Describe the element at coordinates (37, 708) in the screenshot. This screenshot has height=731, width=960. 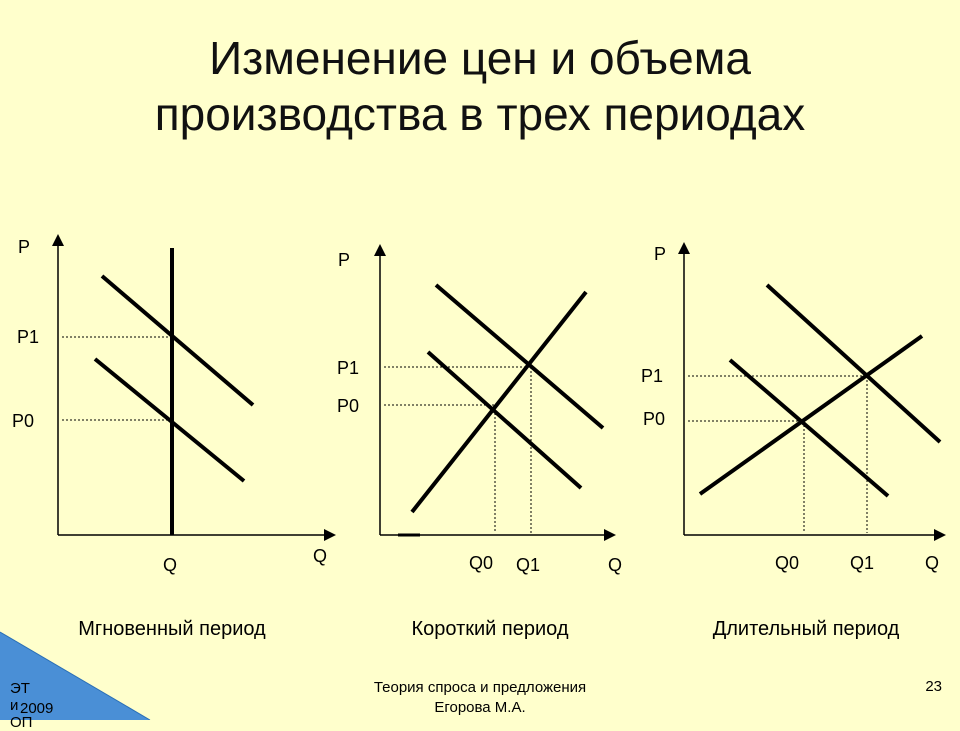
I see `corner-line-2: 2009` at that location.